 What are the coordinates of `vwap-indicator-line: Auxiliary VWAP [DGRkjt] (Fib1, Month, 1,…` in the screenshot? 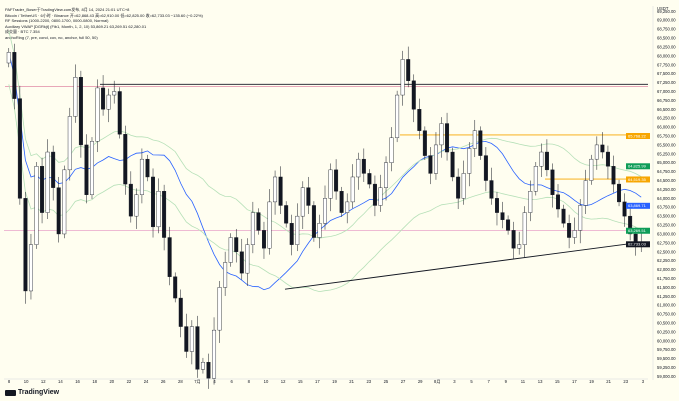 It's located at (76, 26).